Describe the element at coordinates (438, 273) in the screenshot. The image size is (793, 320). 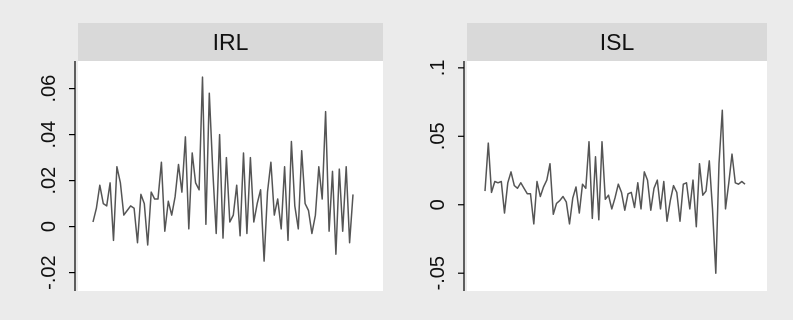
I see `y-tick-label: -.05` at that location.